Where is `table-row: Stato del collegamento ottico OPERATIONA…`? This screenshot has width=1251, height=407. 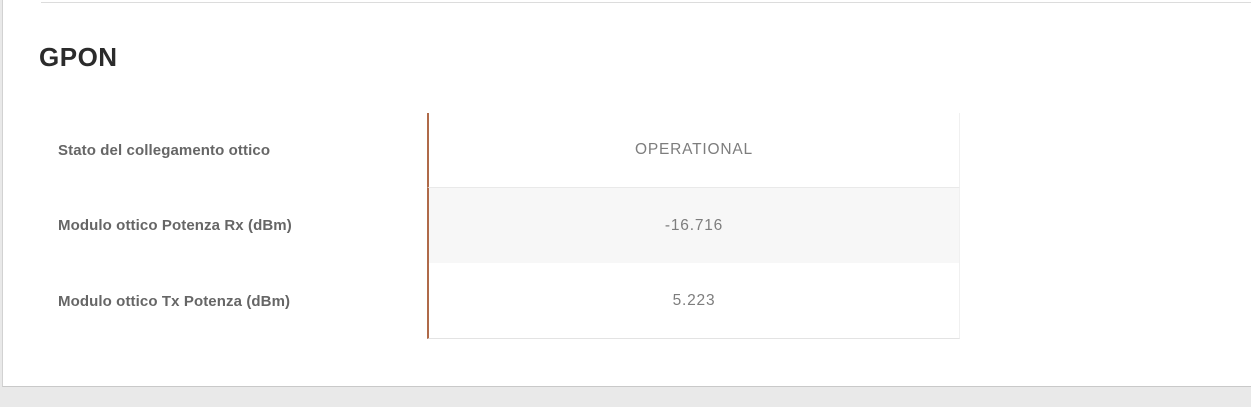 table-row: Stato del collegamento ottico OPERATIONA… is located at coordinates (481, 150).